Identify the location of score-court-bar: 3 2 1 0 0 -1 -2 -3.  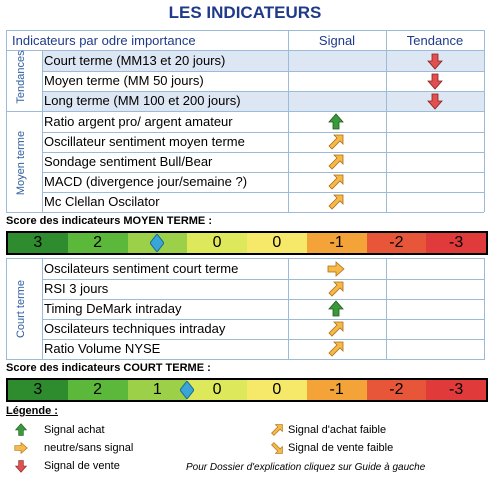
(247, 390).